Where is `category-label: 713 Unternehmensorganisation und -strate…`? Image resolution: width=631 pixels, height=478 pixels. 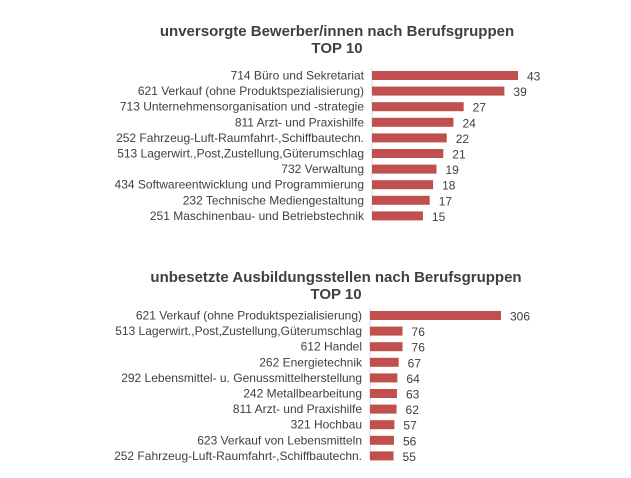 category-label: 713 Unternehmensorganisation und -strate… is located at coordinates (242, 107).